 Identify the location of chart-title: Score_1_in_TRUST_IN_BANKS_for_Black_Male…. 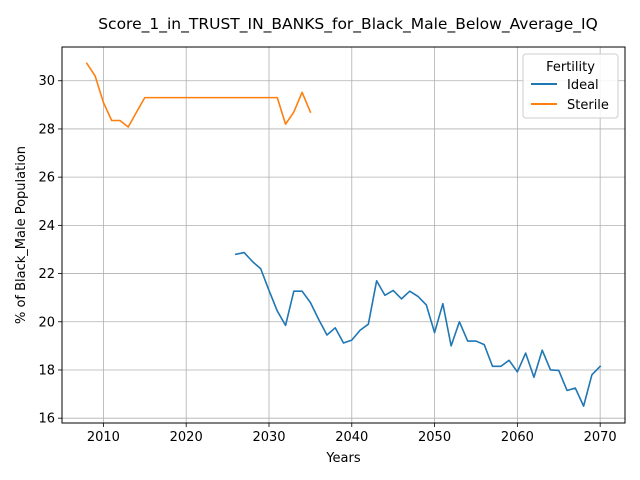
(348, 24).